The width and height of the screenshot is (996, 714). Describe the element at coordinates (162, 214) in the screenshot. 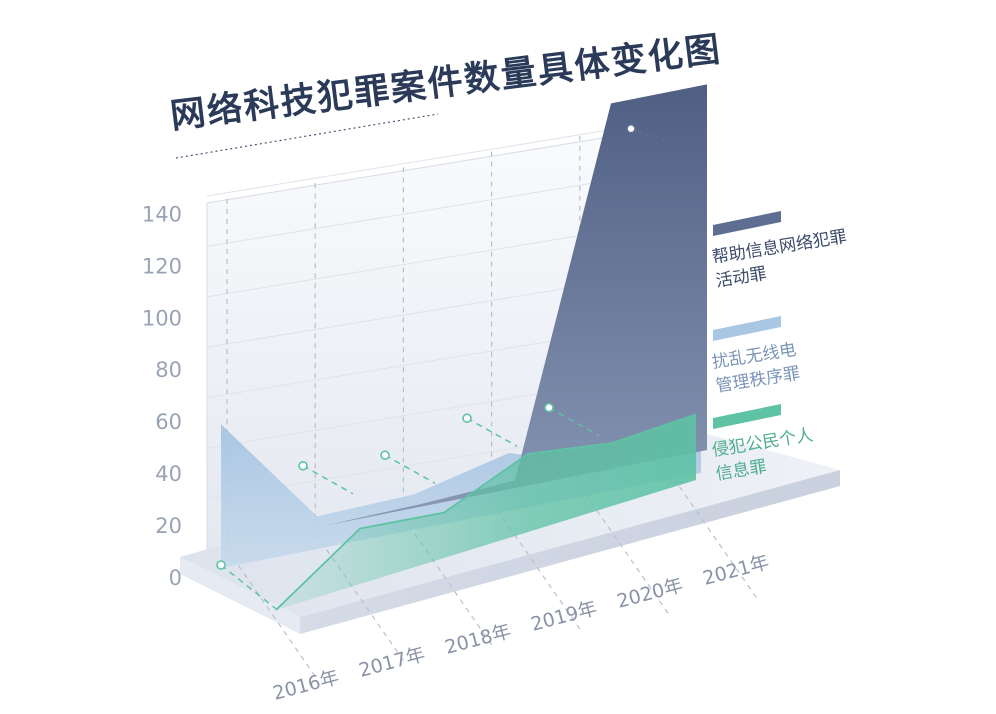

I see `y-tick-label: 140` at that location.